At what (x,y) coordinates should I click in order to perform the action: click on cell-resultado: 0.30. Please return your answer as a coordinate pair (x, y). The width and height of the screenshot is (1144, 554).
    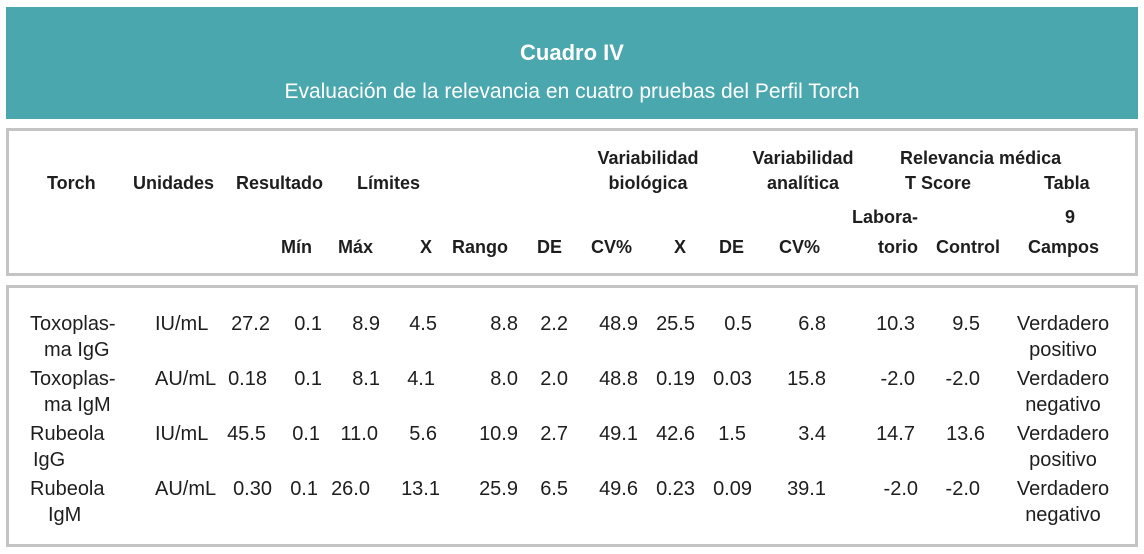
    Looking at the image, I should click on (252, 489).